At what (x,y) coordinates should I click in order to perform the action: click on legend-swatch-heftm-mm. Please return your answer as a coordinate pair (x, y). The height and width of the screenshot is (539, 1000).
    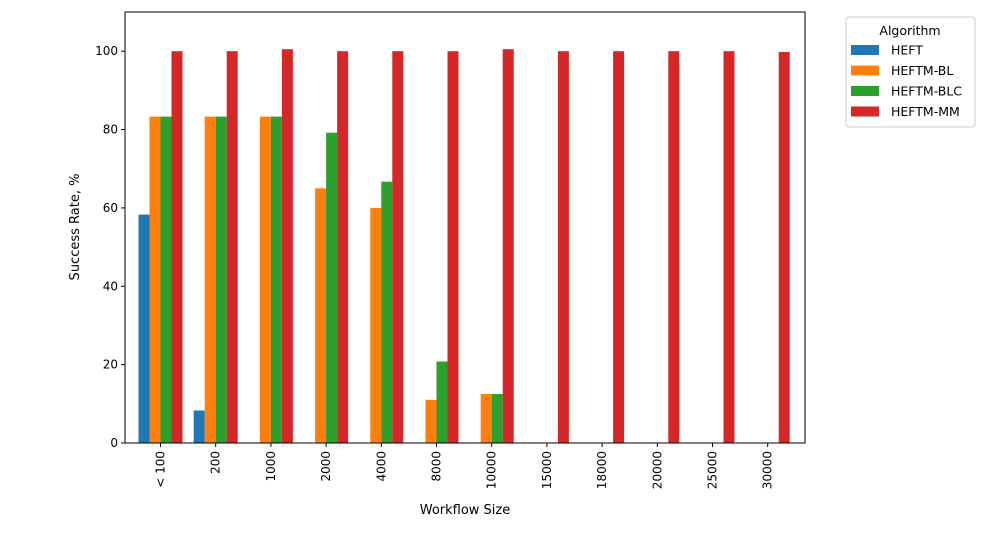
    Looking at the image, I should click on (865, 111).